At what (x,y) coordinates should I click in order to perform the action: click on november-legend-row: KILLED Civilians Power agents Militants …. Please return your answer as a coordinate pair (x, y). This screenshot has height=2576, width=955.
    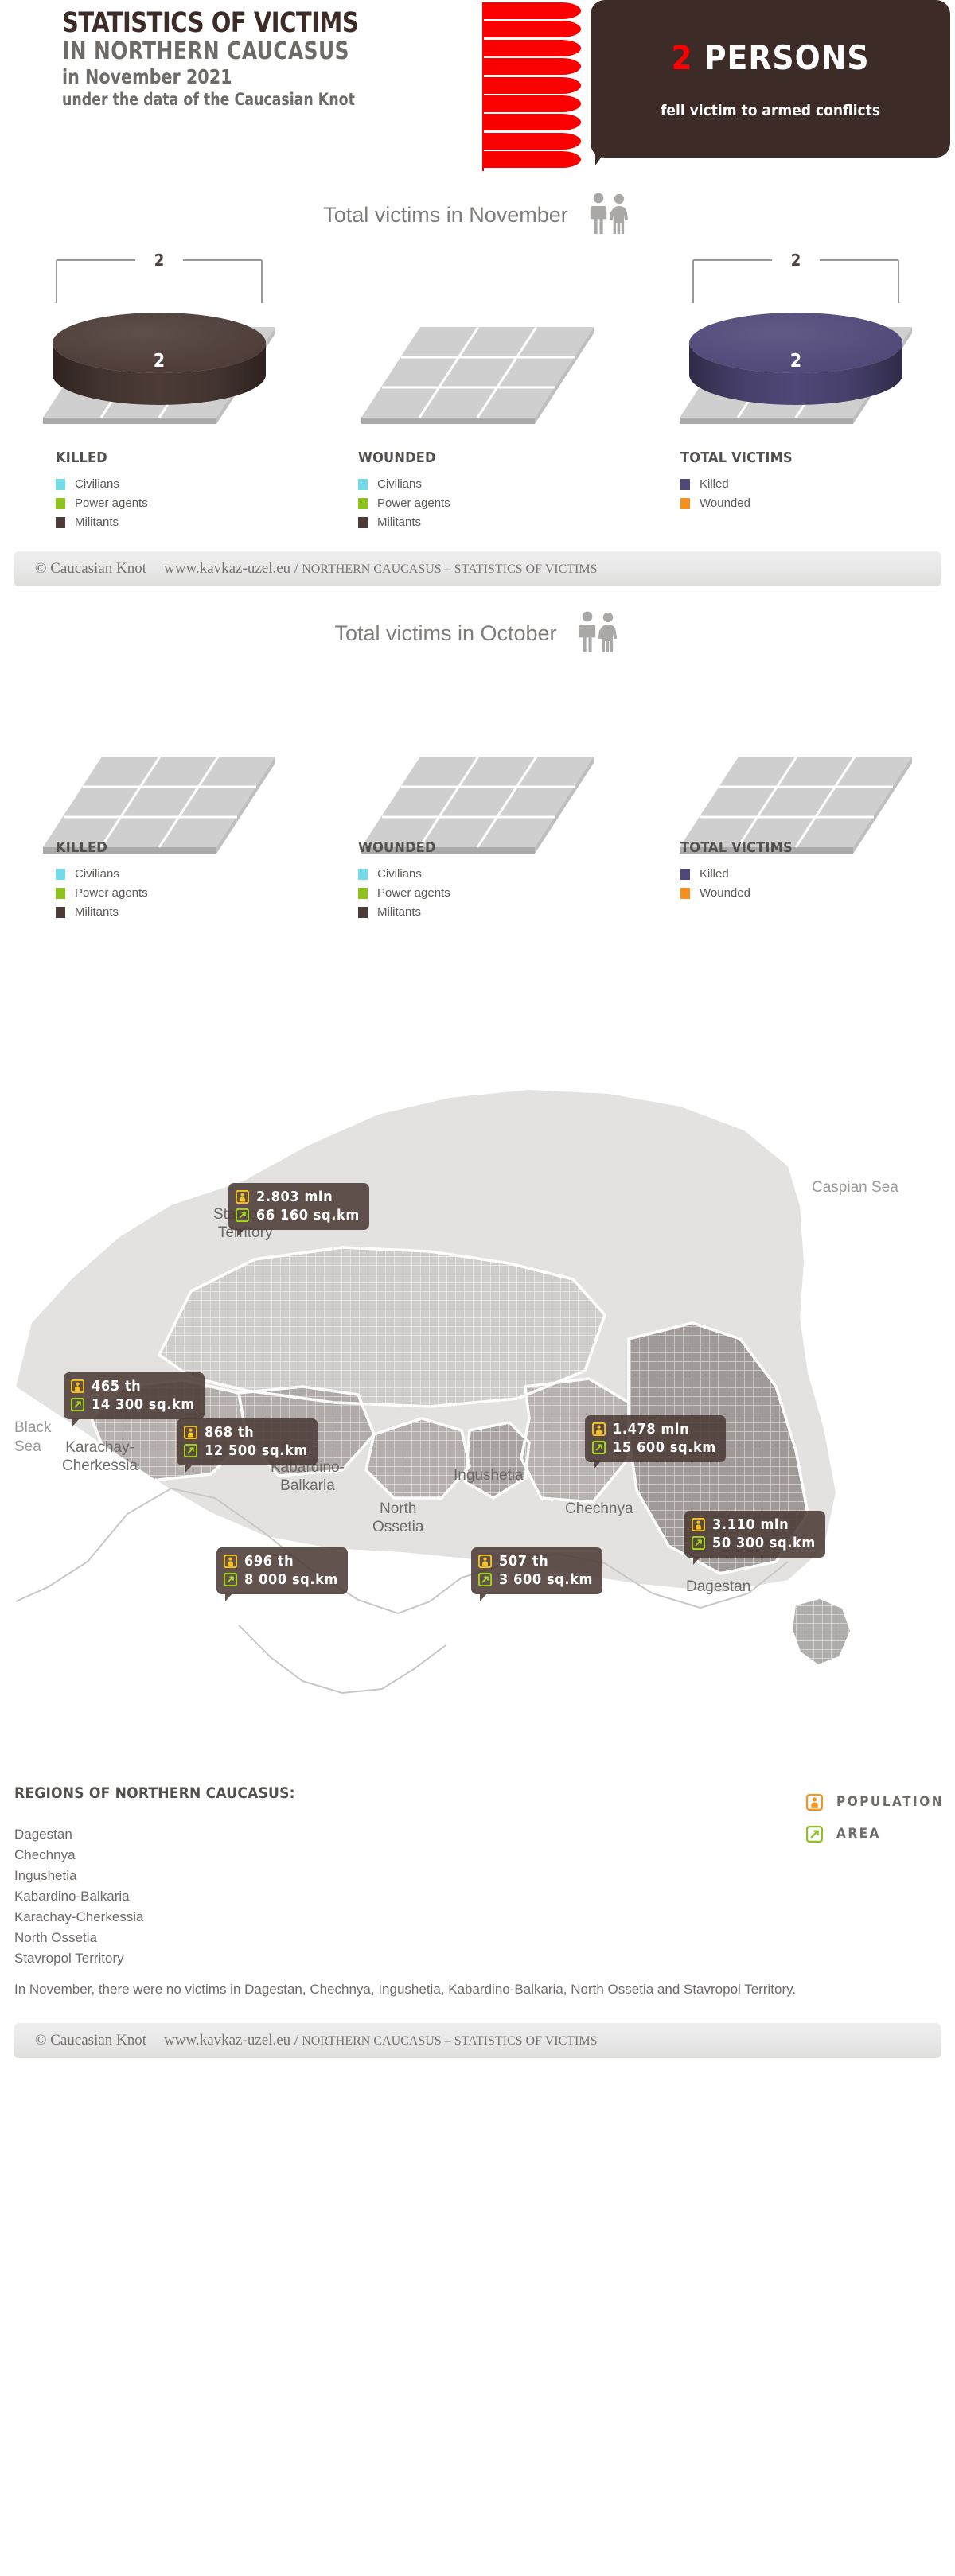
    Looking at the image, I should click on (477, 500).